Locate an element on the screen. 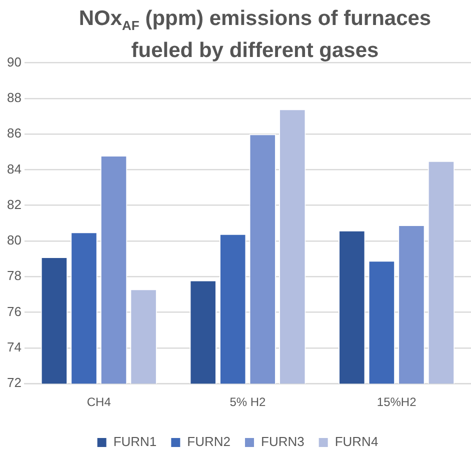 The width and height of the screenshot is (471, 467). legend-label: FURN2 is located at coordinates (209, 442).